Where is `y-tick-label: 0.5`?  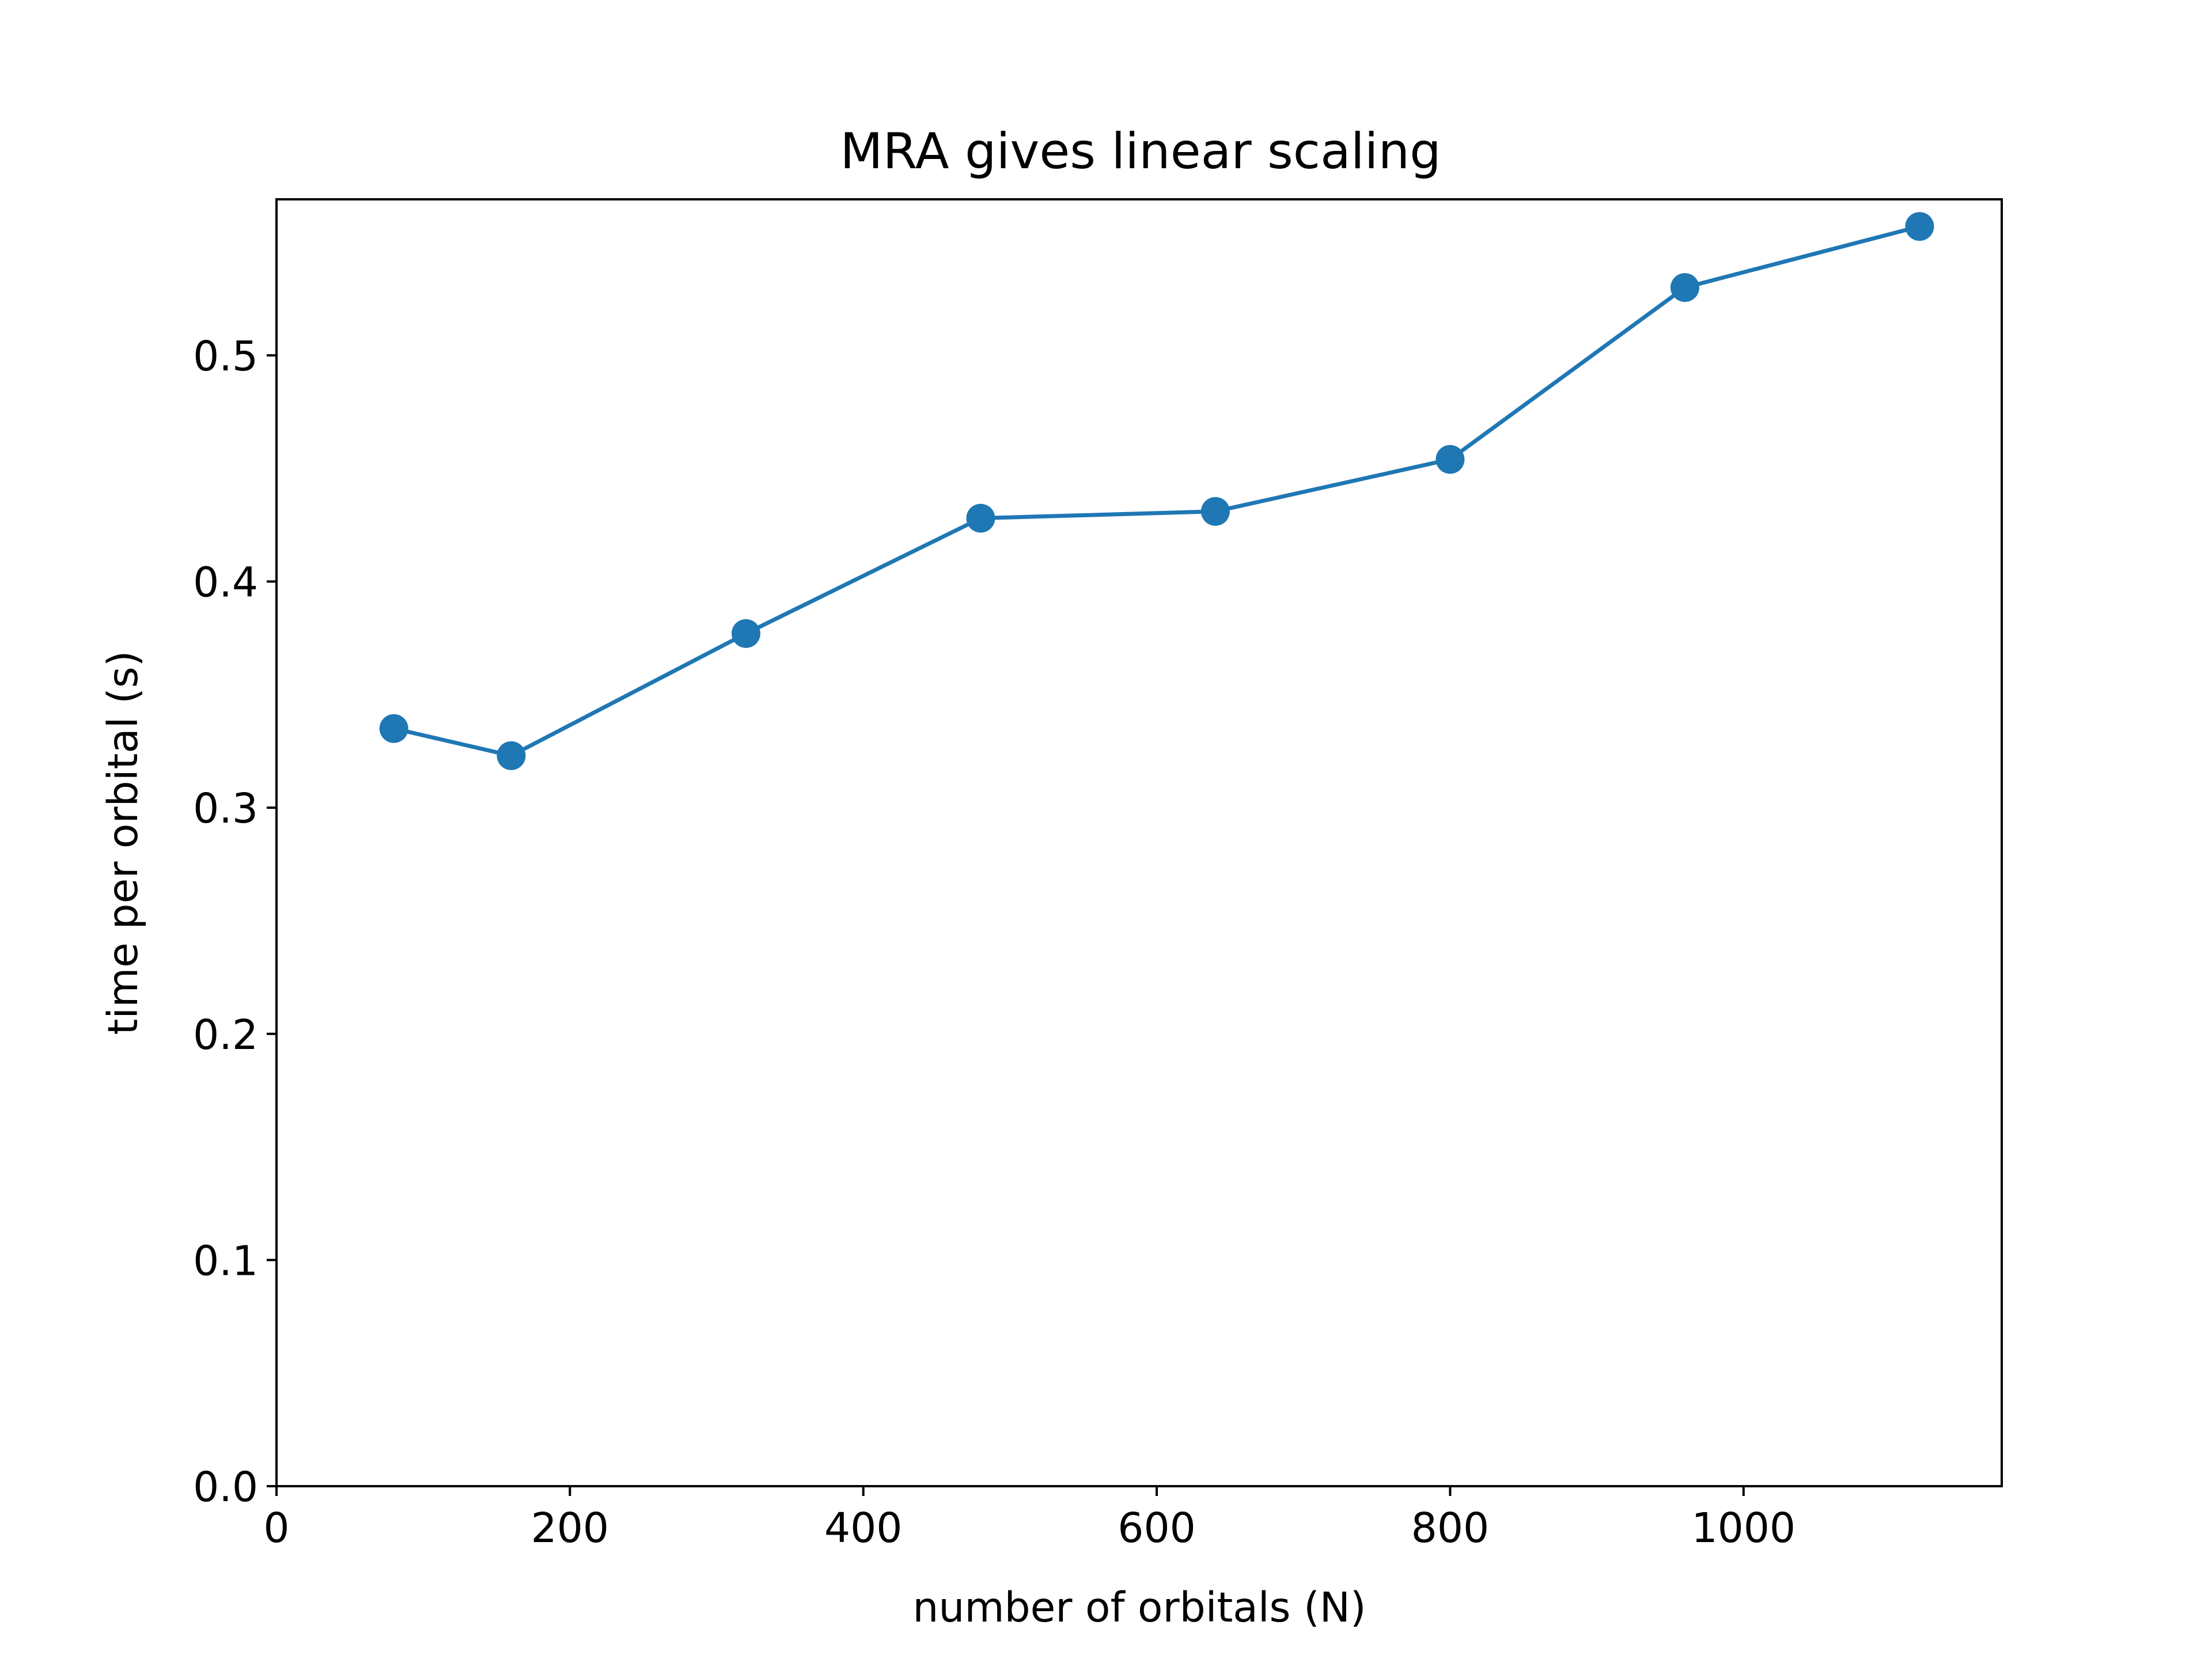 y-tick-label: 0.5 is located at coordinates (225, 356).